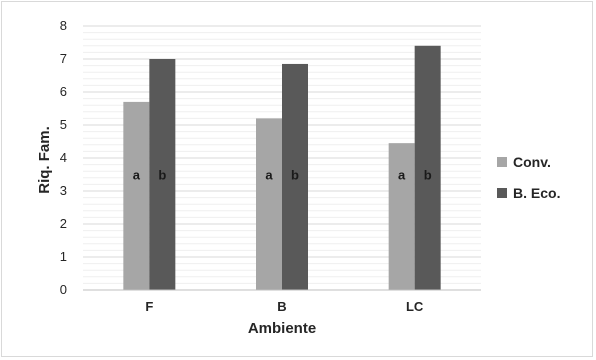 The height and width of the screenshot is (360, 596). Describe the element at coordinates (63, 157) in the screenshot. I see `y-tick-label: 4` at that location.